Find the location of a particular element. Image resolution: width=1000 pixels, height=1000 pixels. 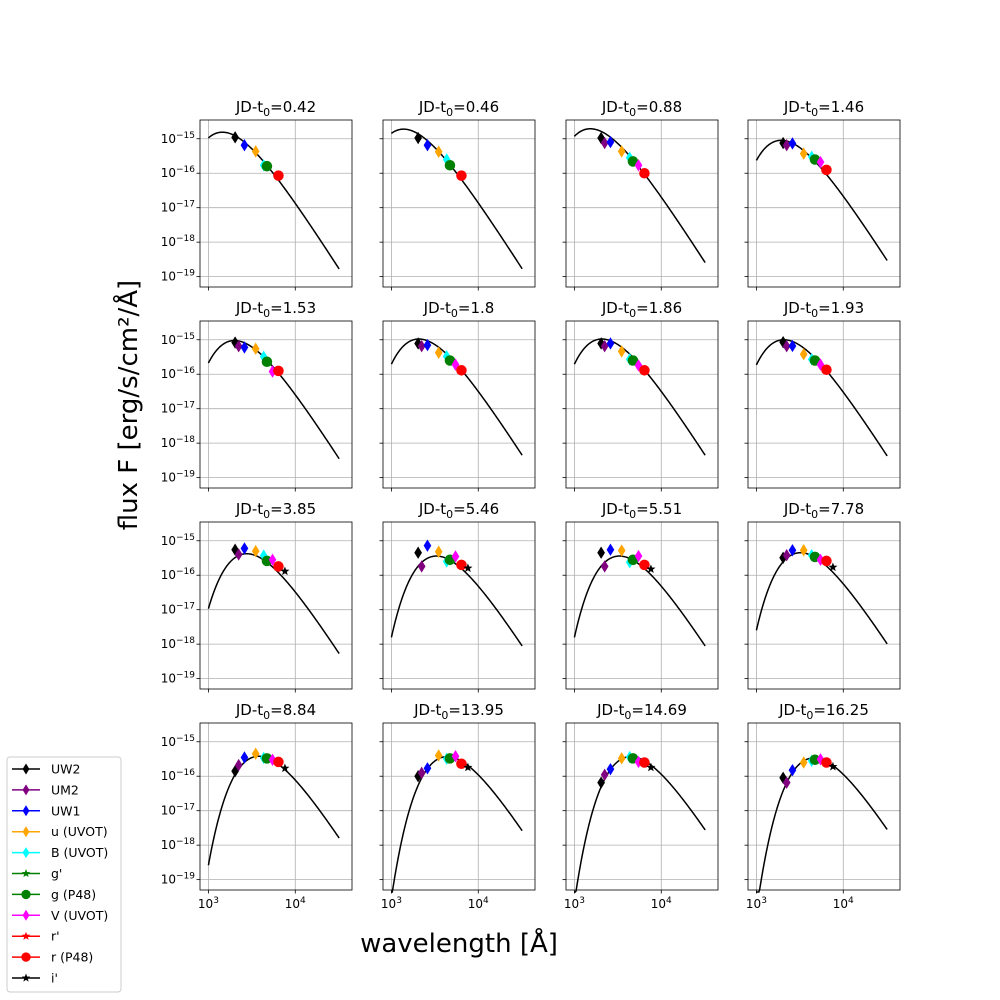

legend-item: UM2 is located at coordinates (45, 789).